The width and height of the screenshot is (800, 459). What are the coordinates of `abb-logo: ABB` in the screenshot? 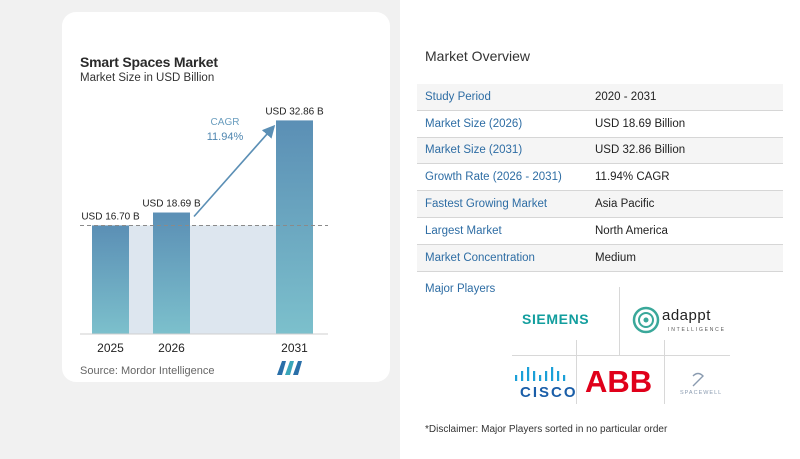 It's located at (619, 381).